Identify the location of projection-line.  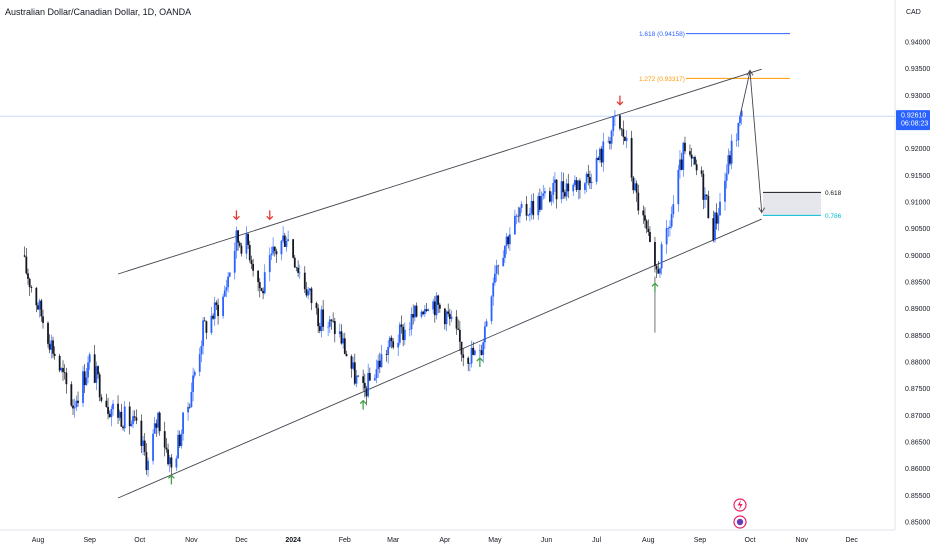
(751, 141).